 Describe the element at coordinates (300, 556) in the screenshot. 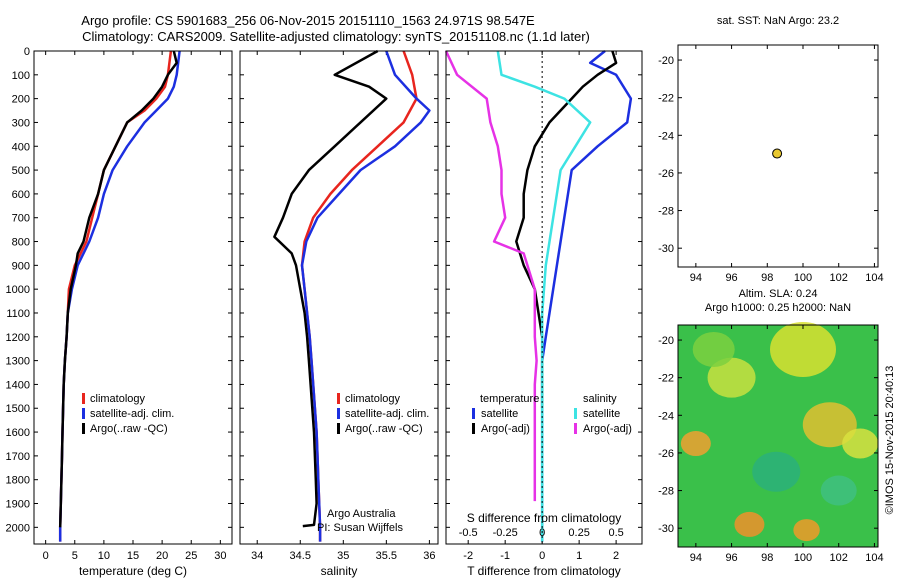

I see `x-tick-label: 34.5` at that location.